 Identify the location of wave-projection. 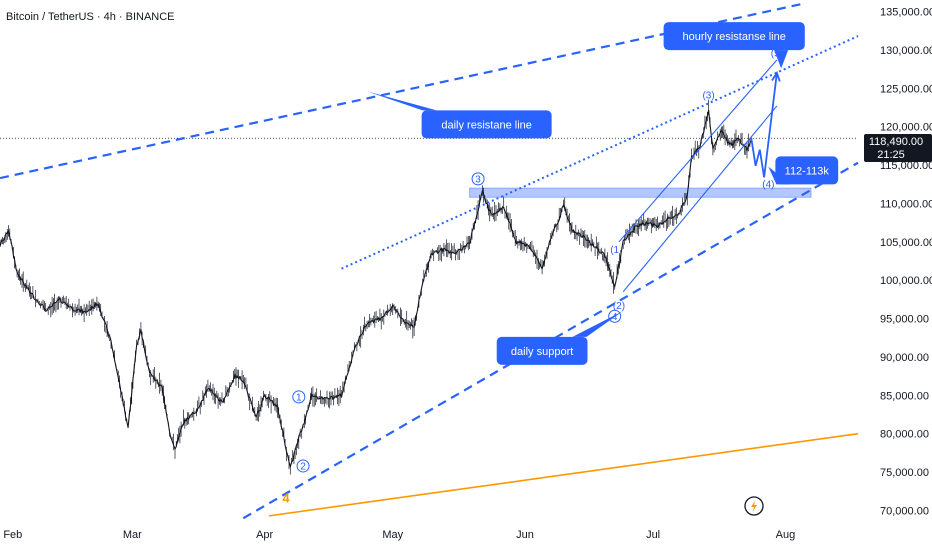
(764, 125).